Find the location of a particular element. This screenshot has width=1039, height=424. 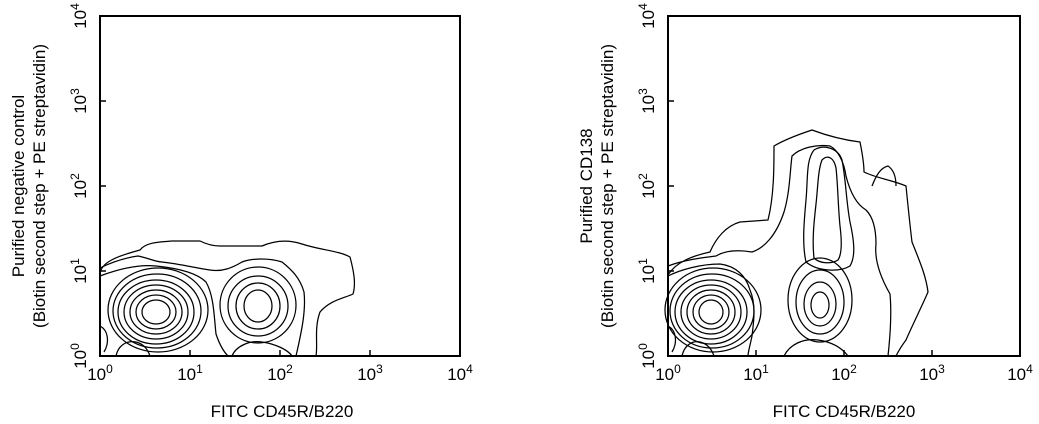

contour-group-right is located at coordinates (796, 243).